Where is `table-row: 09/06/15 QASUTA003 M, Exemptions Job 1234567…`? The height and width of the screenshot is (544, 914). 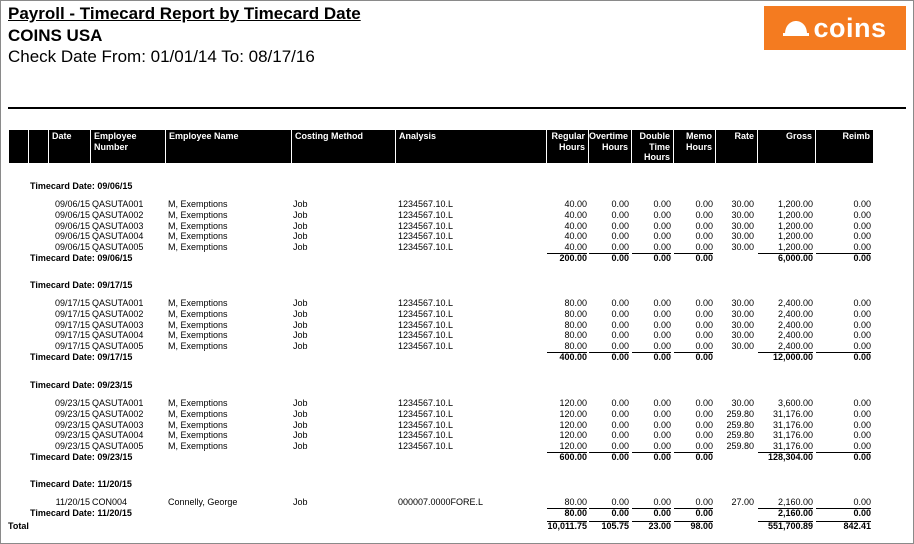 table-row: 09/06/15 QASUTA003 M, Exemptions Job 1234567… is located at coordinates (457, 226).